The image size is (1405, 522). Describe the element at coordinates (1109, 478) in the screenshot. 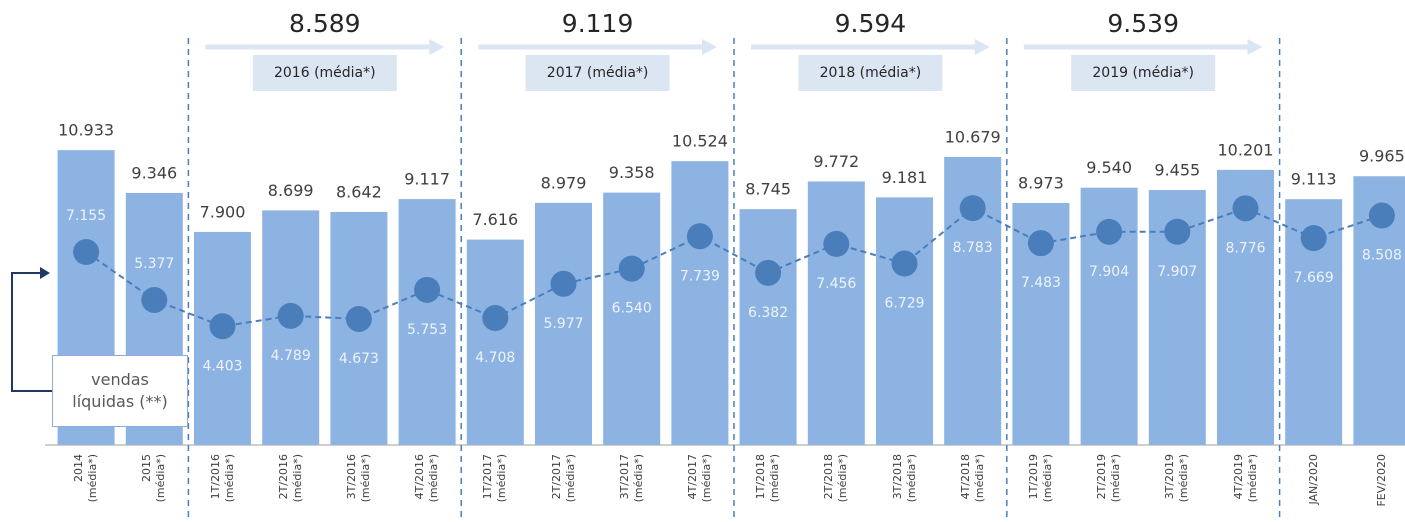

I see `x-tick-label: 2T/2019 (média*)` at that location.